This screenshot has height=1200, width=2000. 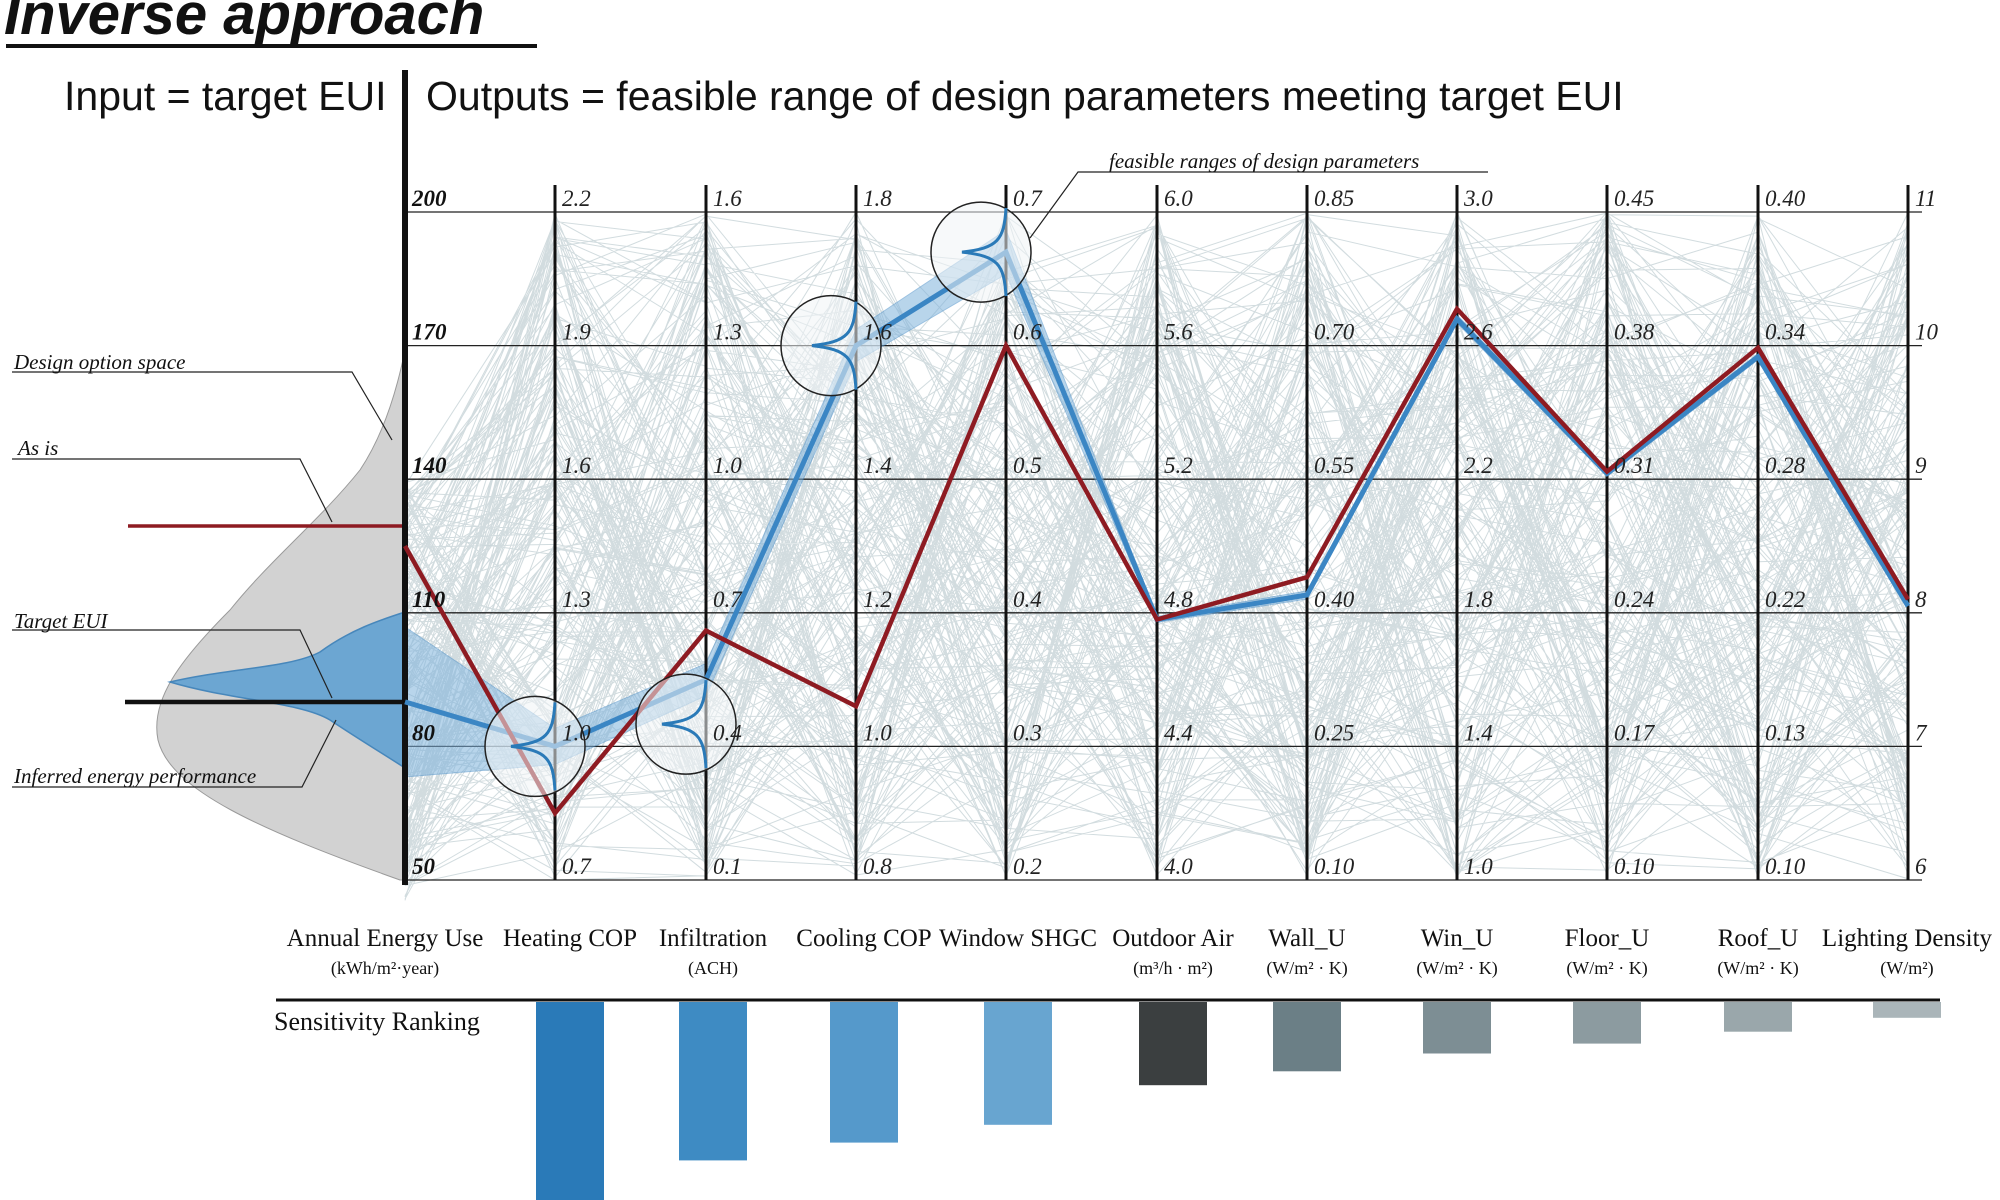 What do you see at coordinates (1635, 732) in the screenshot?
I see `tick-label: 0.17` at bounding box center [1635, 732].